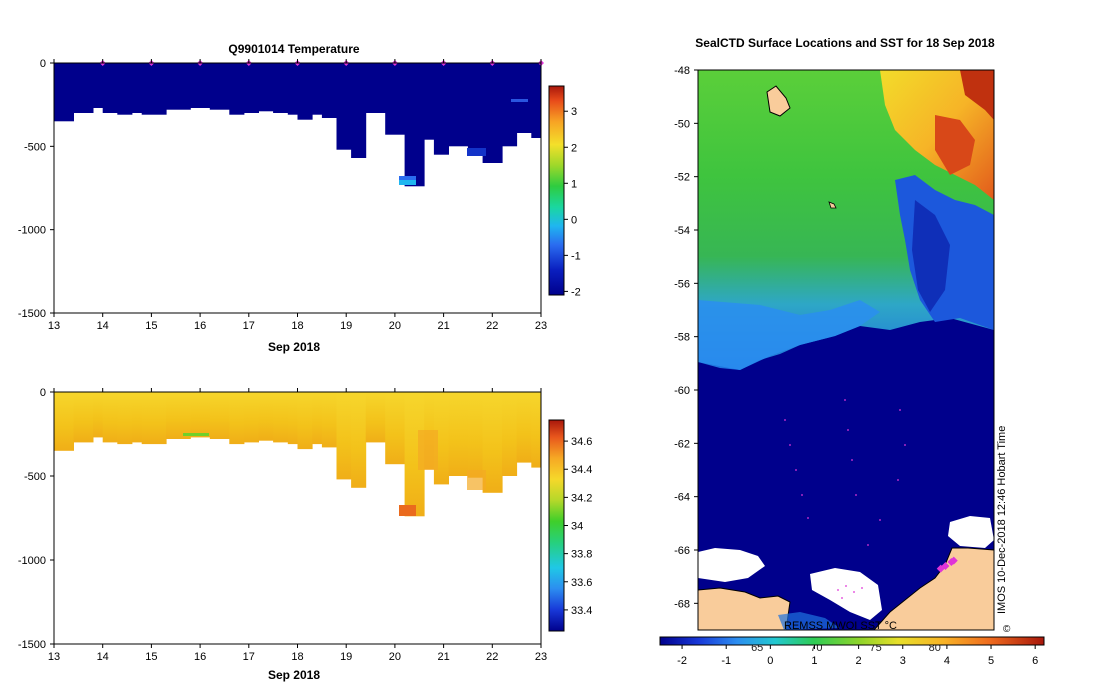 This screenshot has width=1099, height=700. What do you see at coordinates (1007, 629) in the screenshot?
I see `copyright-symbol: ©` at bounding box center [1007, 629].